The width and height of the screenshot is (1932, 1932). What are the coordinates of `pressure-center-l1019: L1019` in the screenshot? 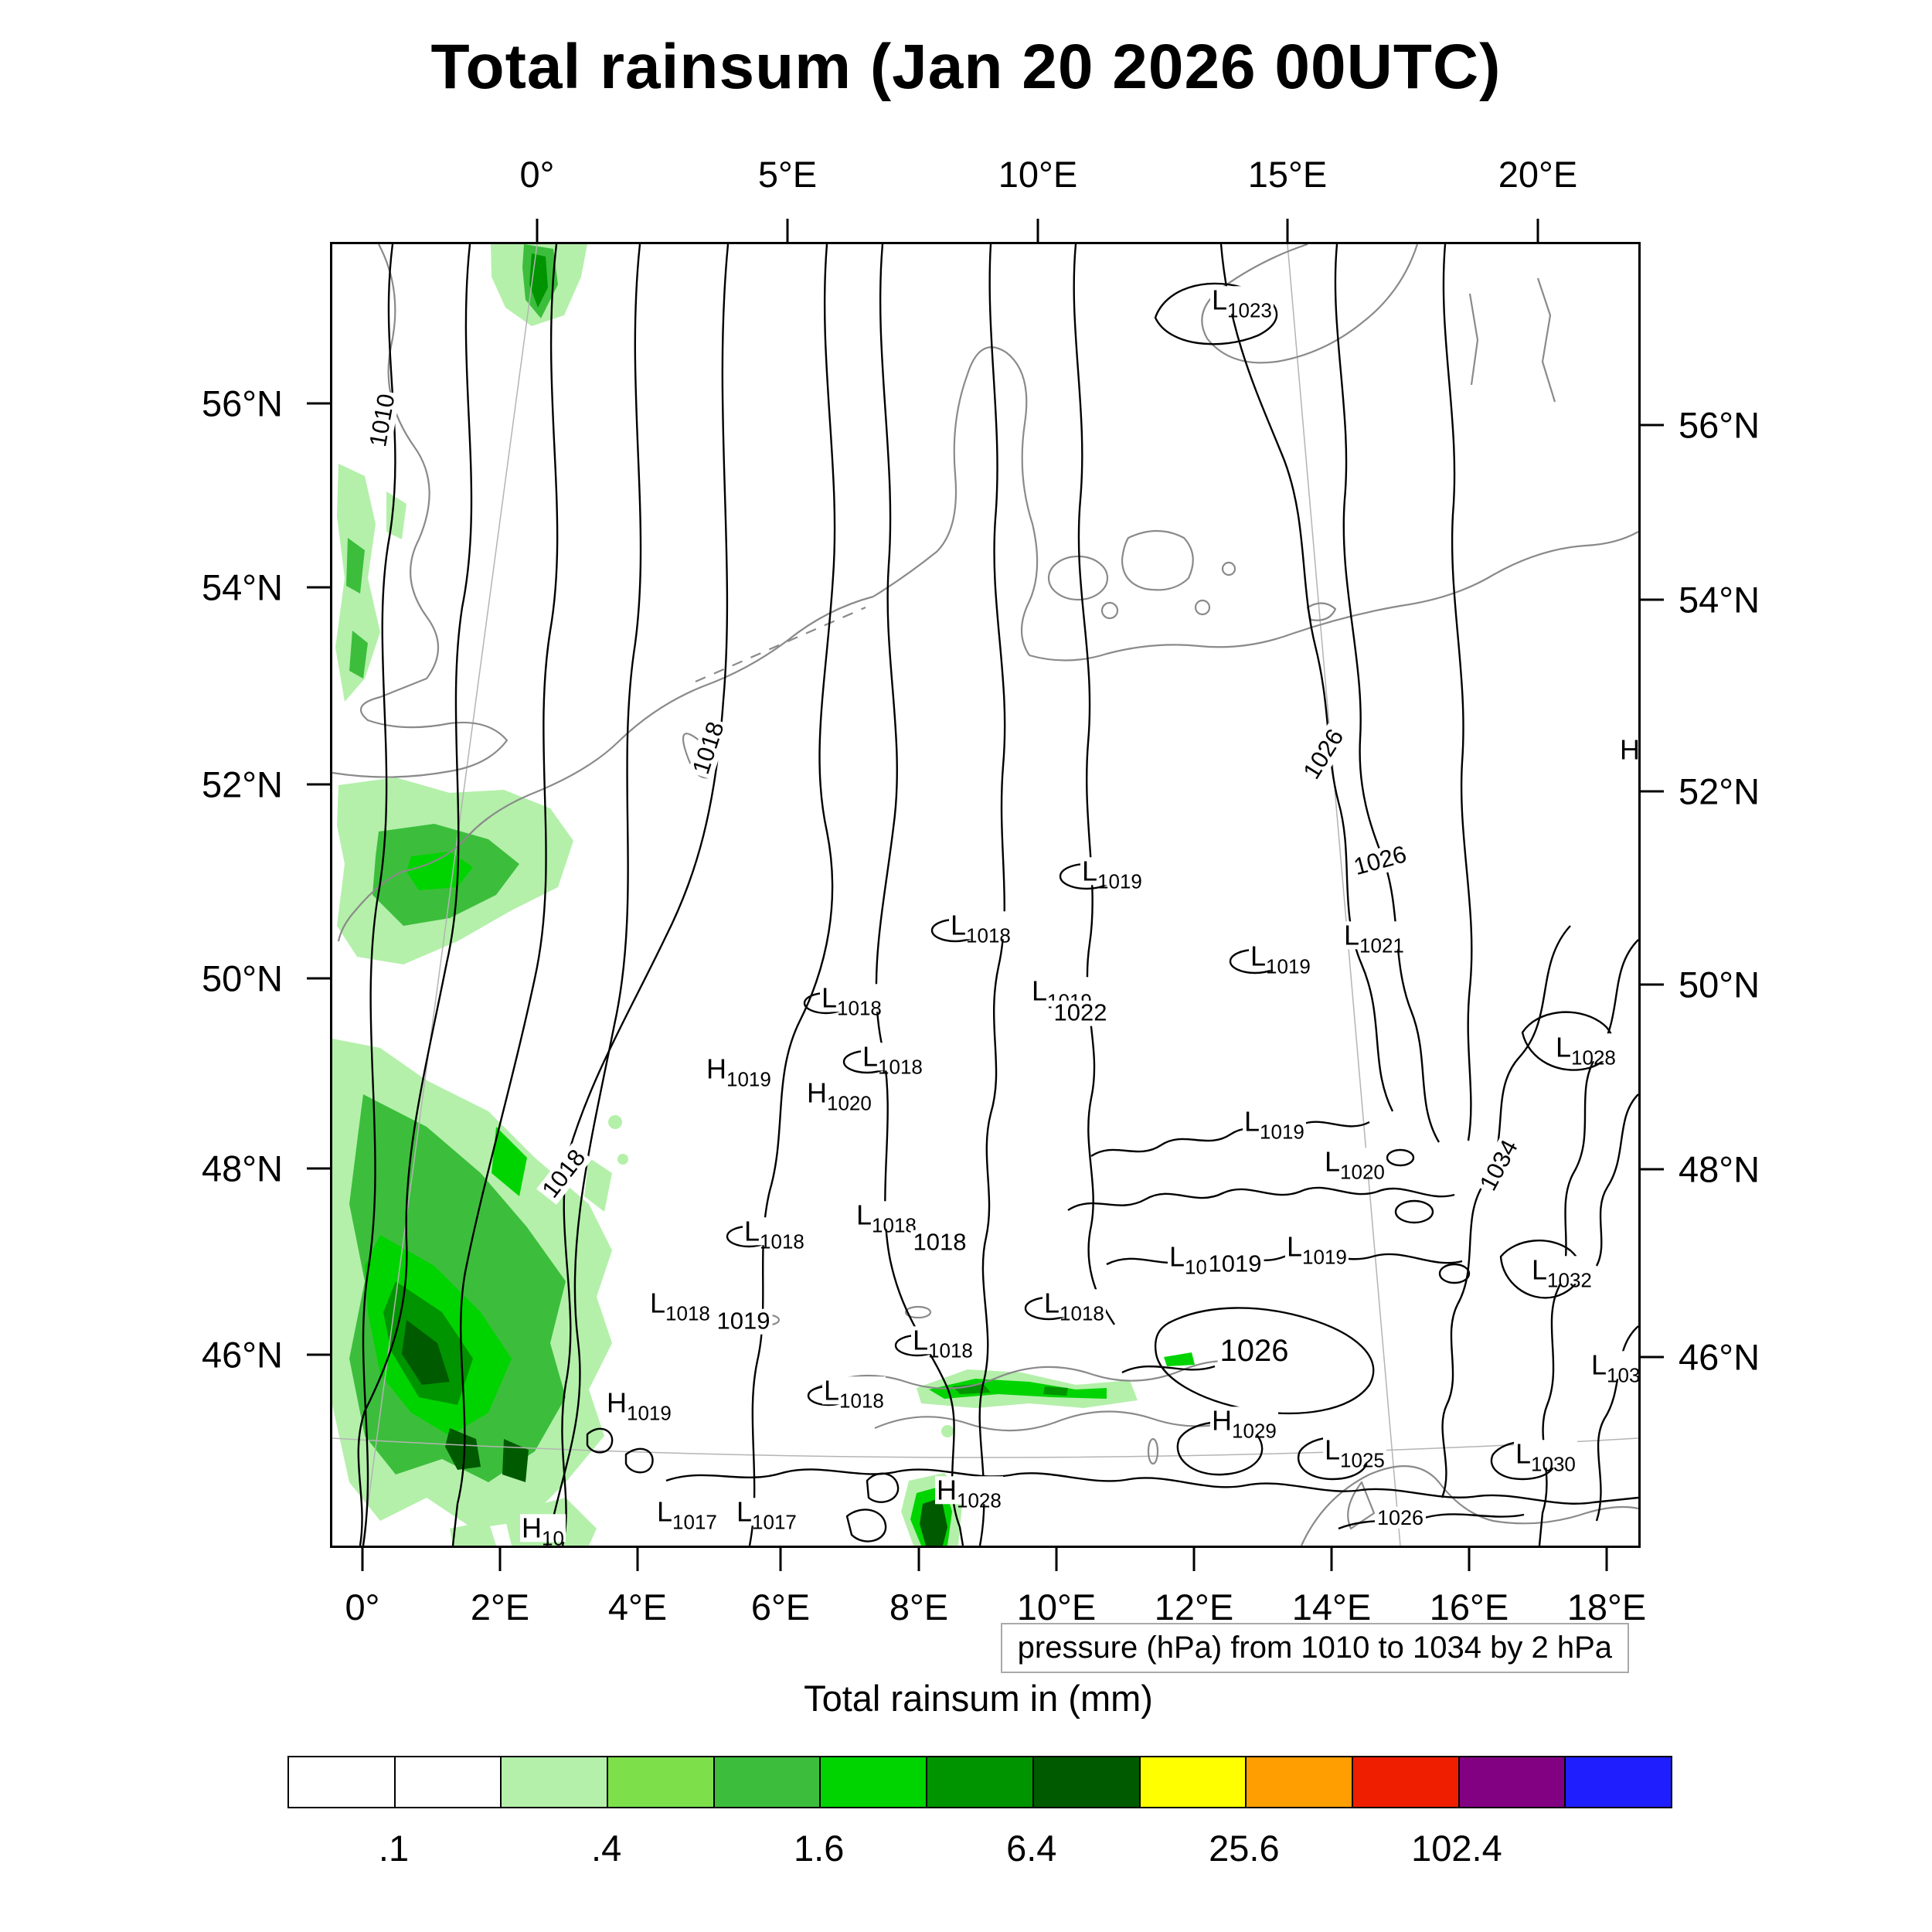 It's located at (1317, 1248).